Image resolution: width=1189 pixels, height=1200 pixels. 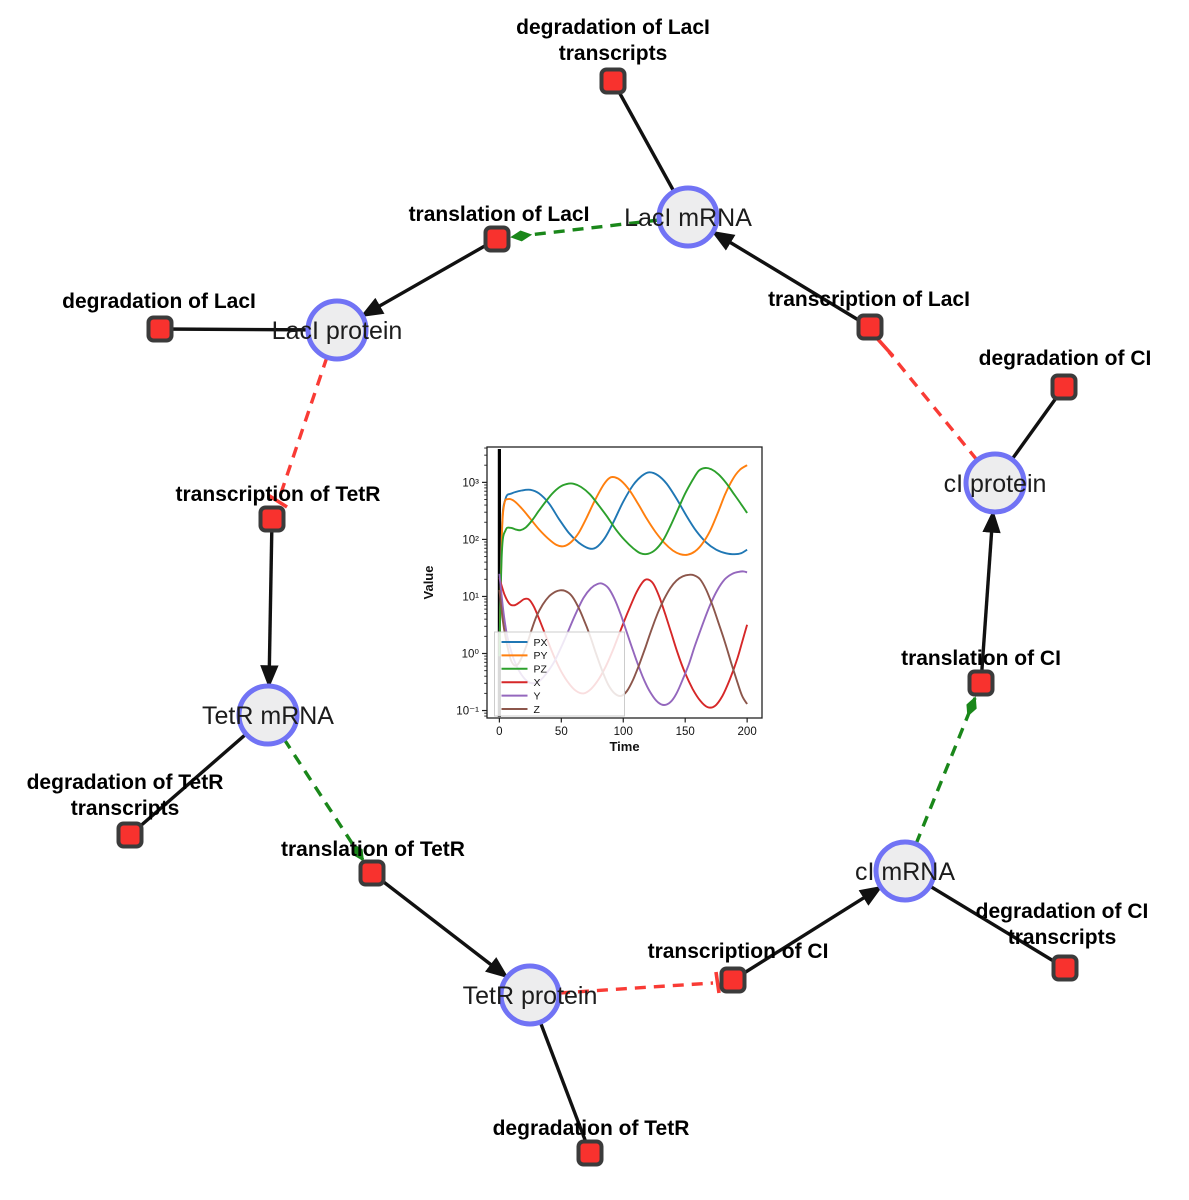 I want to click on species-node-ci-protein, so click(x=995, y=483).